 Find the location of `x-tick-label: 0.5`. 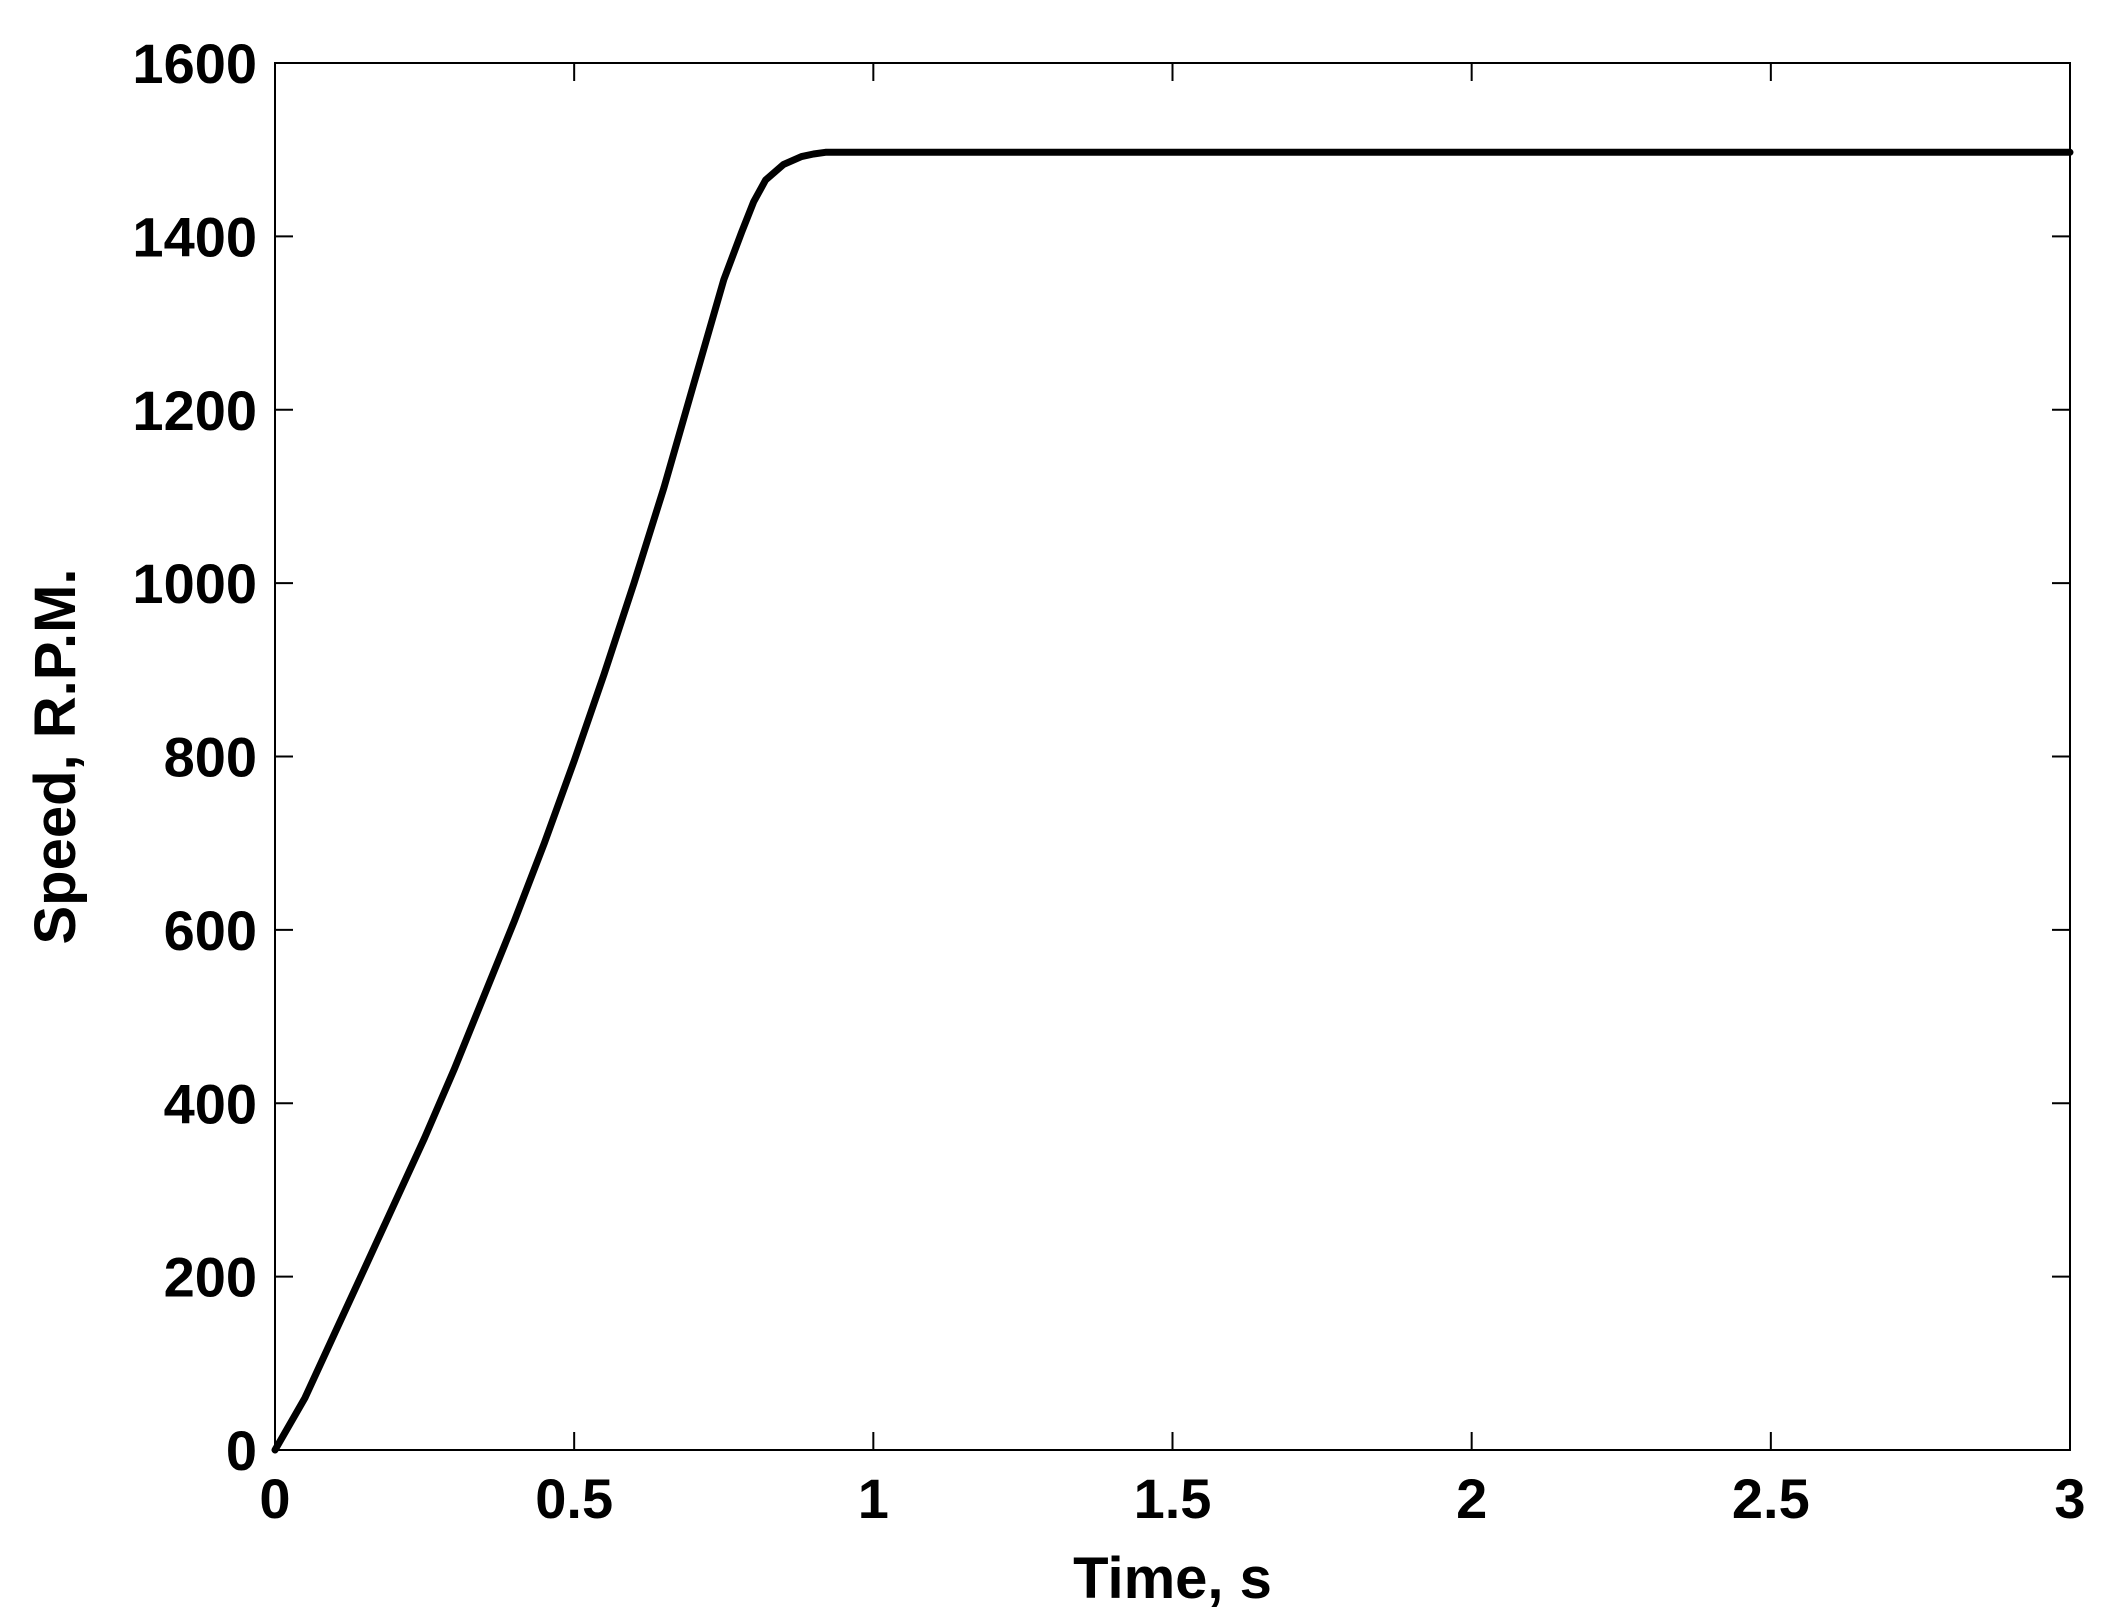

x-tick-label: 0.5 is located at coordinates (574, 1498).